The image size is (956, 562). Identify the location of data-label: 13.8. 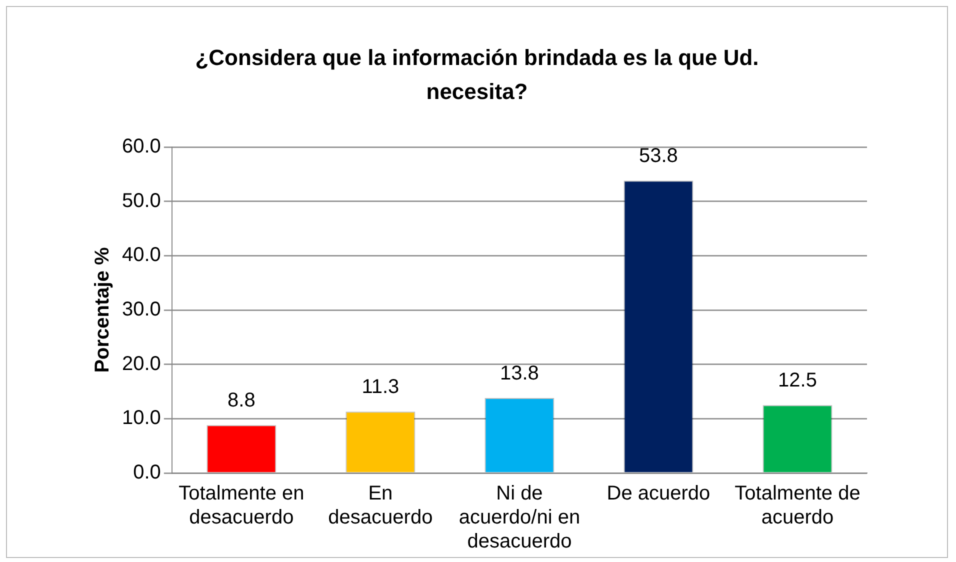
(519, 373).